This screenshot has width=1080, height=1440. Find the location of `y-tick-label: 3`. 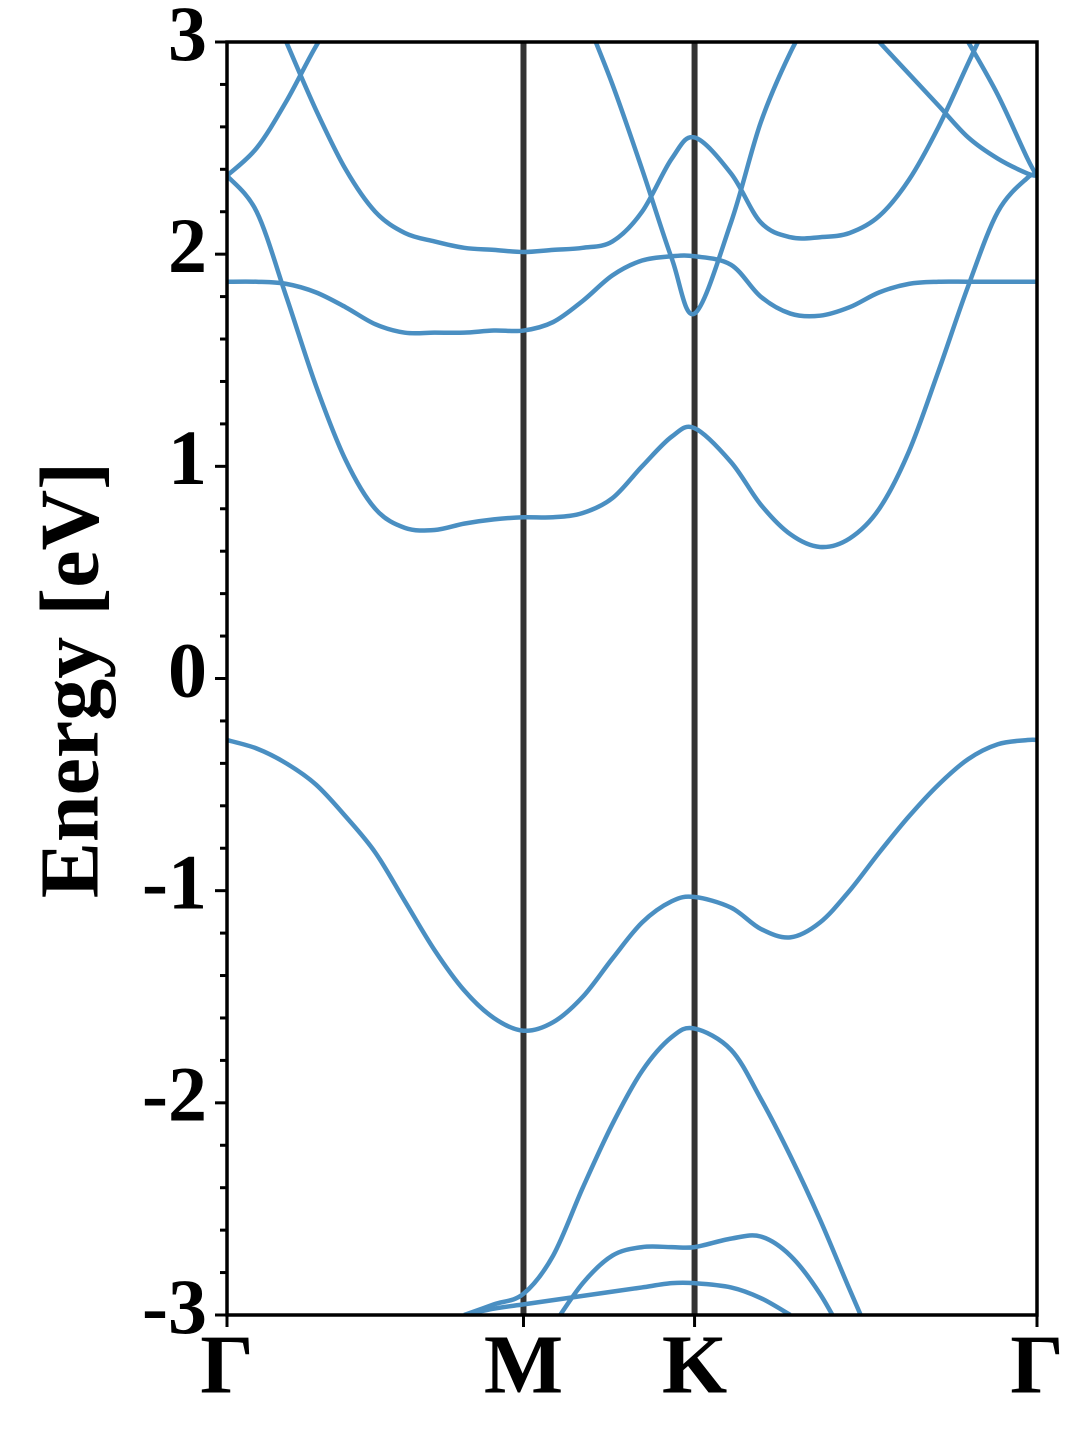

y-tick-label: 3 is located at coordinates (187, 38).